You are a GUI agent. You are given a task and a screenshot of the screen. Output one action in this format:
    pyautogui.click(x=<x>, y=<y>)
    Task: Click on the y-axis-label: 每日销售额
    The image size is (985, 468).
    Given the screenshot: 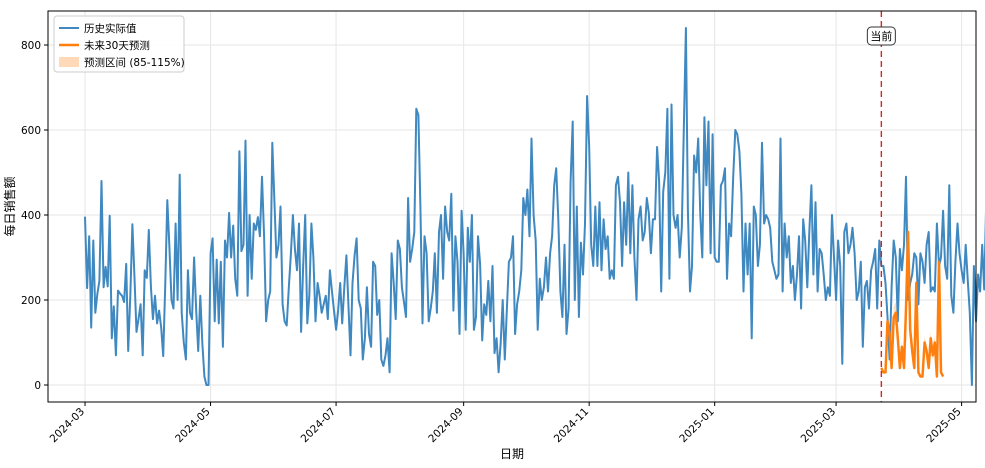 What is the action you would take?
    pyautogui.click(x=9, y=206)
    